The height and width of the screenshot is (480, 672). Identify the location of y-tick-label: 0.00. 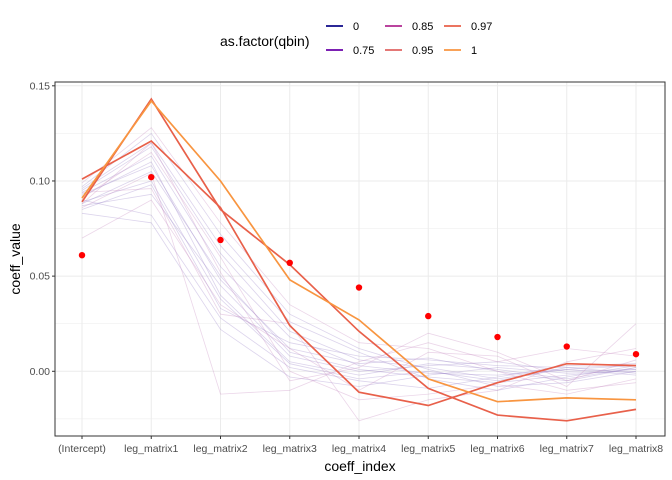
(40, 372).